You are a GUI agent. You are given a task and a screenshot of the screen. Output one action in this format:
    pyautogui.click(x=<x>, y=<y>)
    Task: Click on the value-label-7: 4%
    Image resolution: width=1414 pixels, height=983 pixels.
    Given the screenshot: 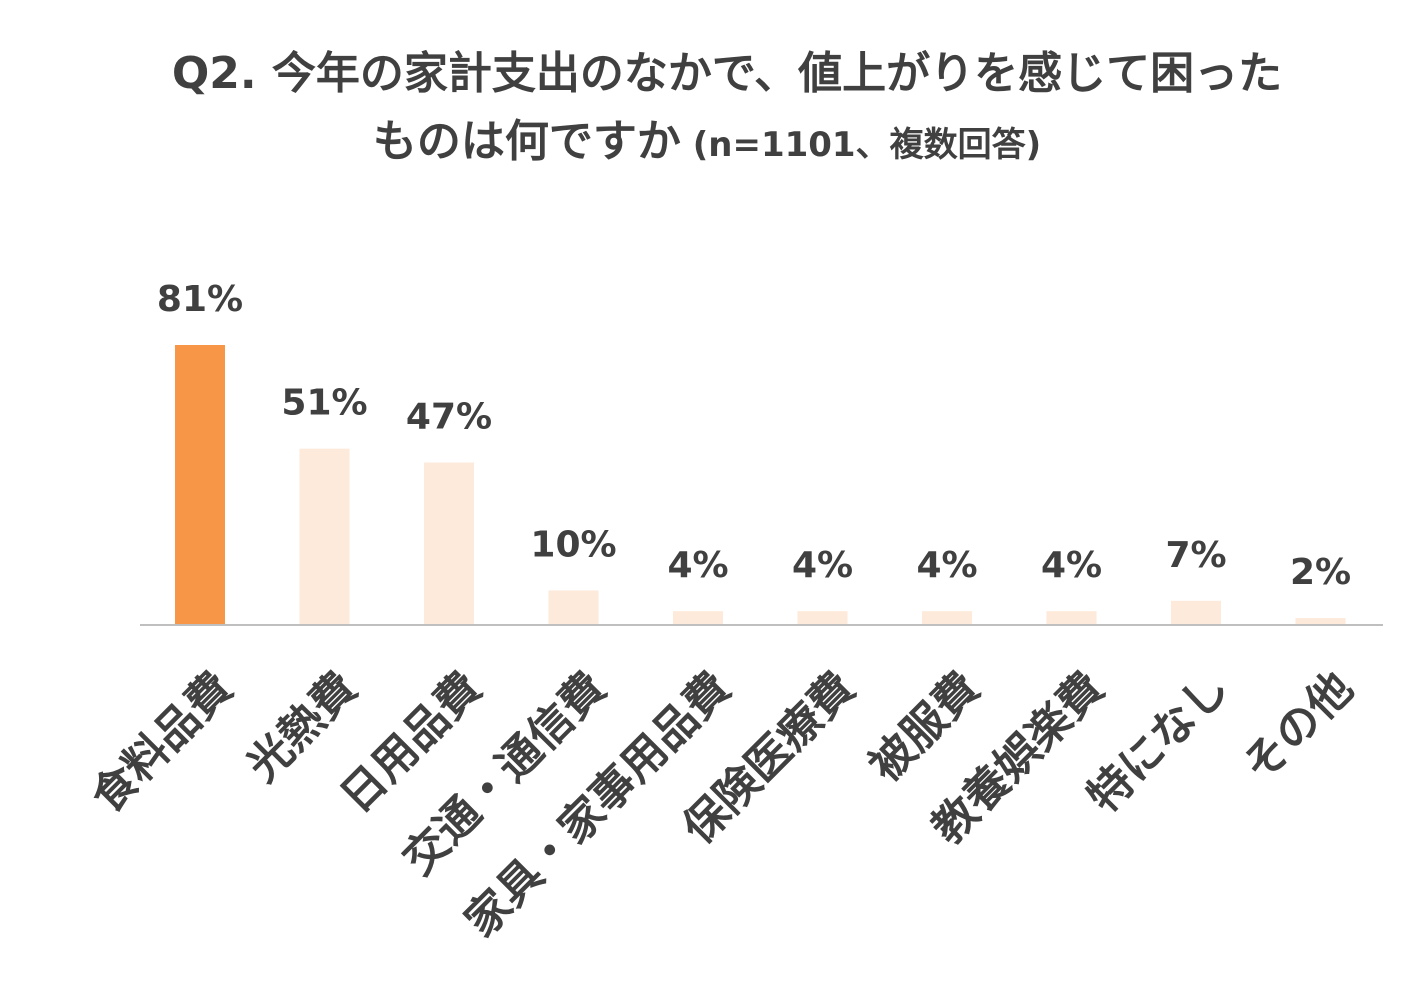 What is the action you would take?
    pyautogui.click(x=946, y=565)
    